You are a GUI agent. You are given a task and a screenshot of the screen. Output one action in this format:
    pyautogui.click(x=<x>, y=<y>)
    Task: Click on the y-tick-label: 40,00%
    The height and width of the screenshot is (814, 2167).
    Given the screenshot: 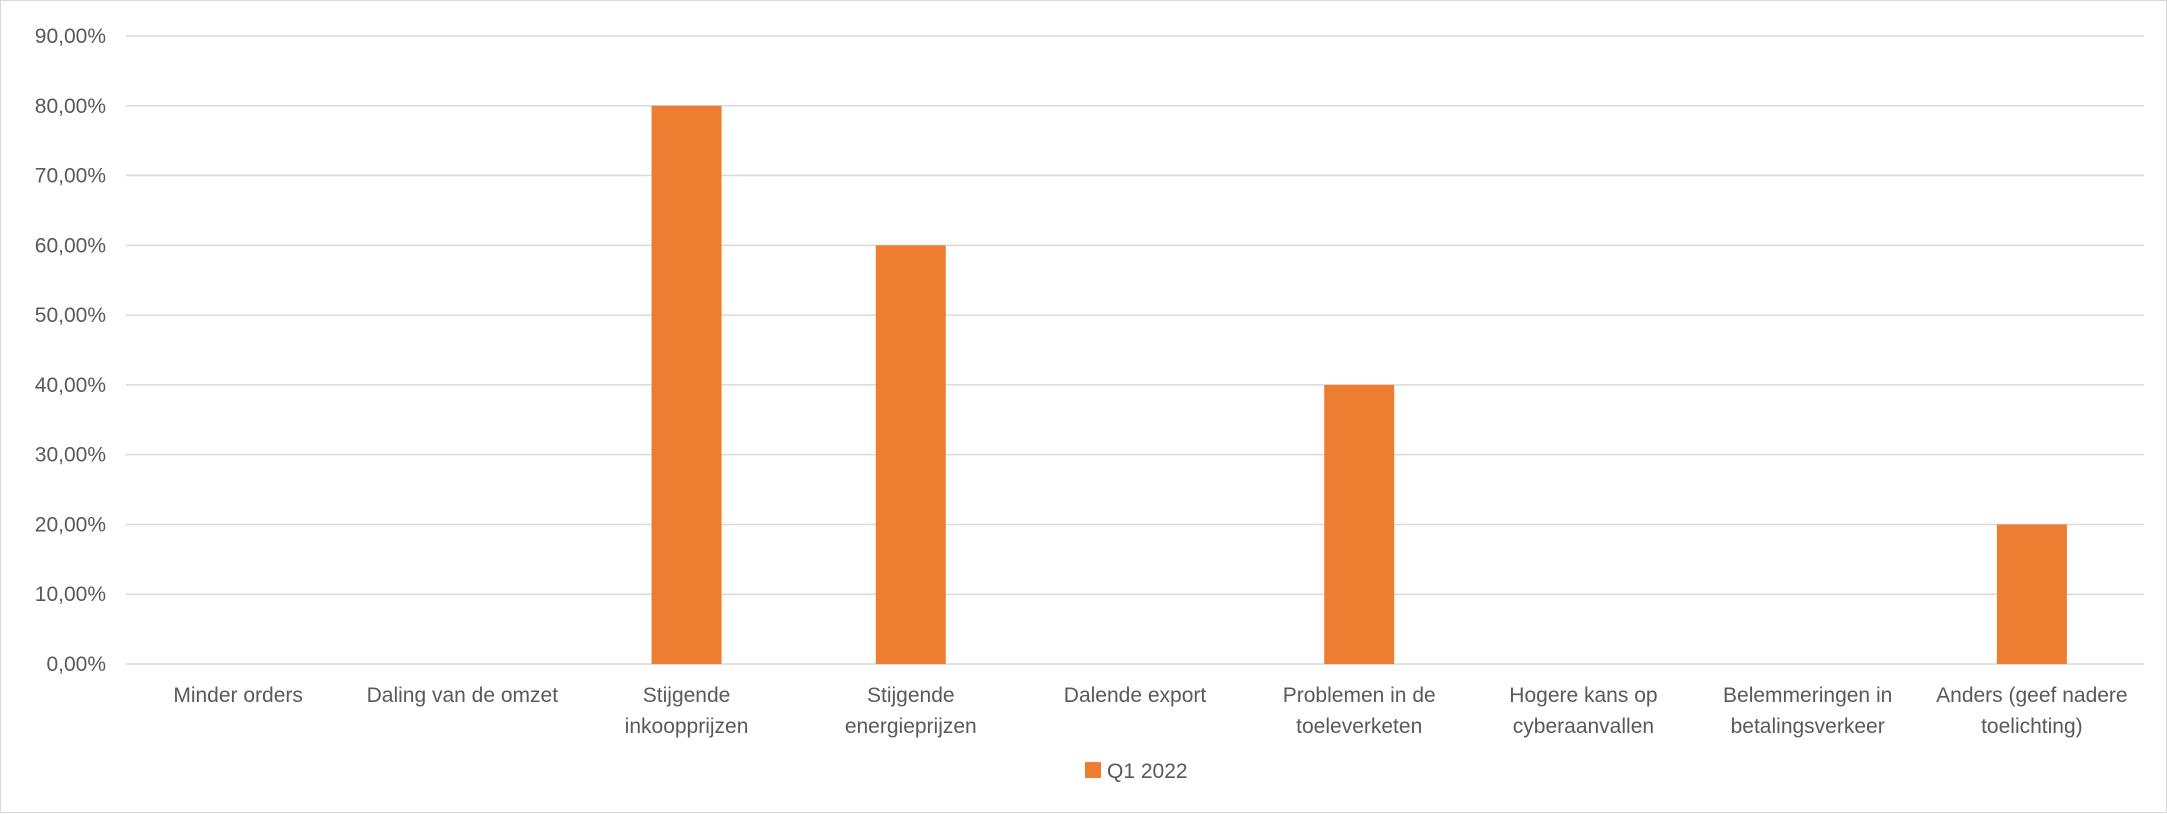 What is the action you would take?
    pyautogui.click(x=70, y=385)
    